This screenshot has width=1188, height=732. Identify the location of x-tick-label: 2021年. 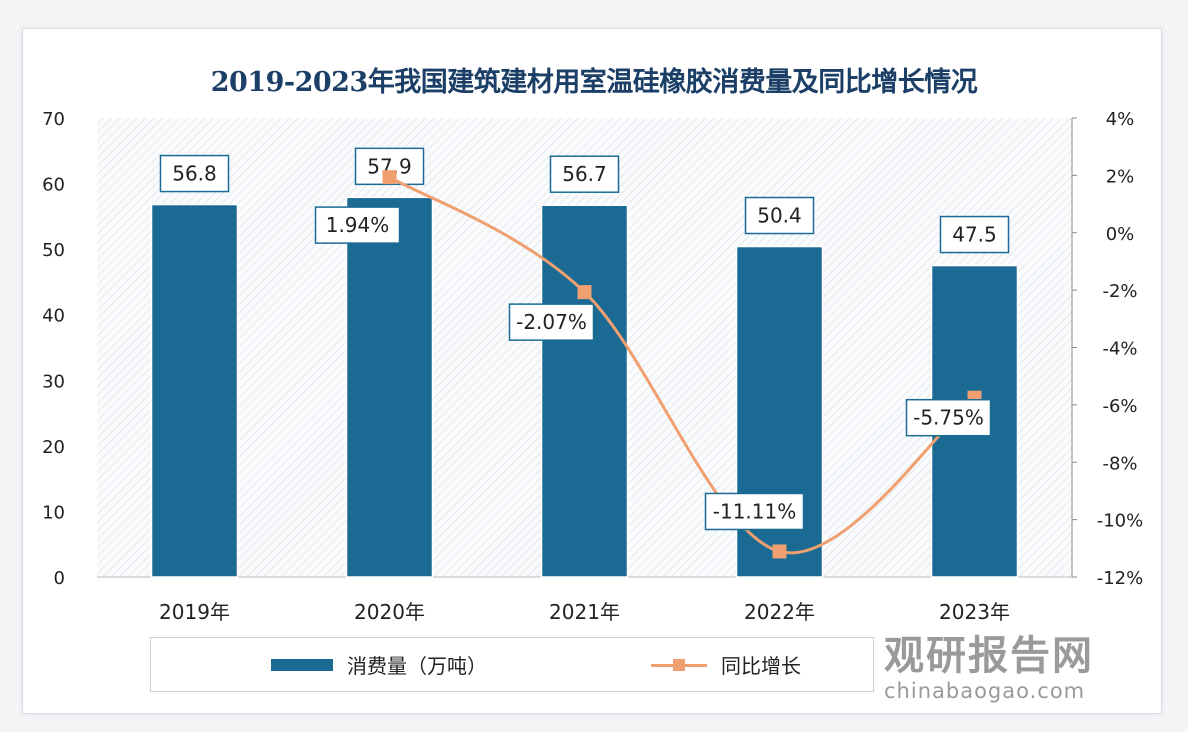
(584, 612).